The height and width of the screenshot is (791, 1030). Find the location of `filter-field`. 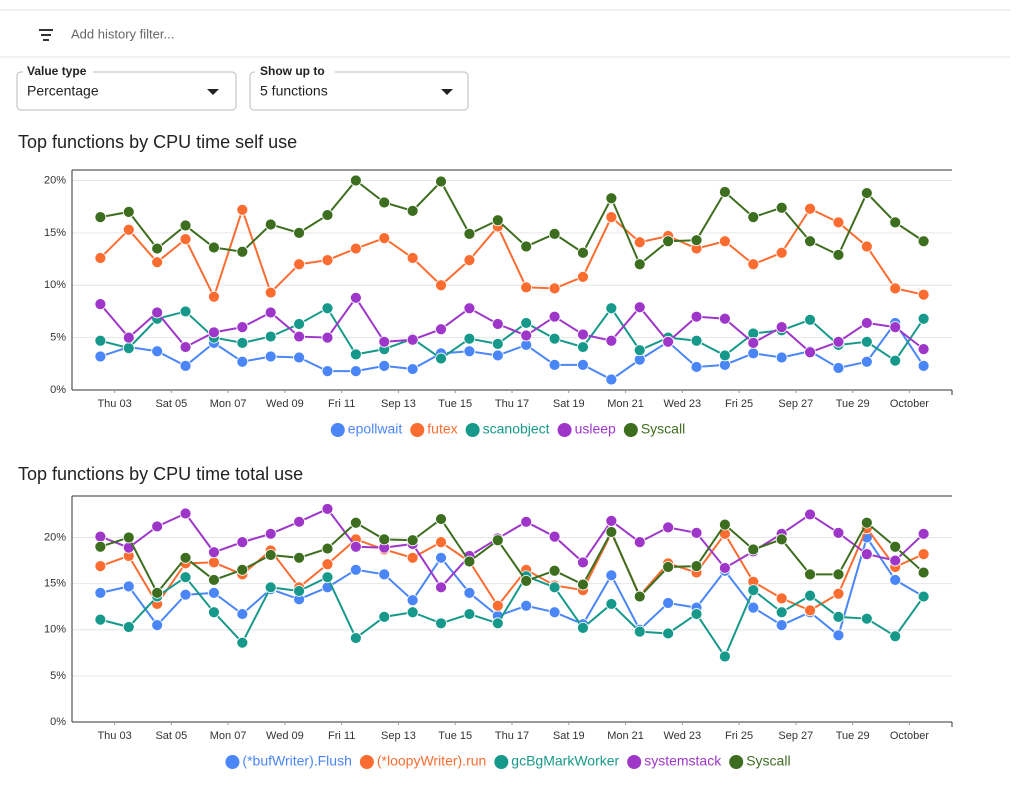

filter-field is located at coordinates (510, 35).